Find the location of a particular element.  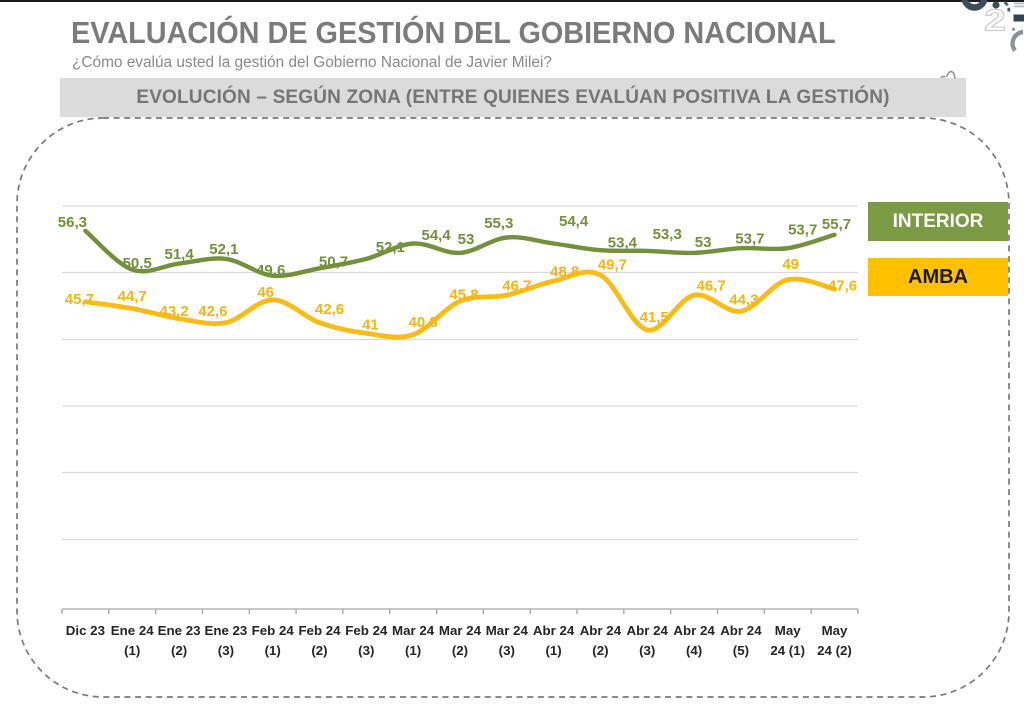

svg-text: 50,5 is located at coordinates (137, 263).